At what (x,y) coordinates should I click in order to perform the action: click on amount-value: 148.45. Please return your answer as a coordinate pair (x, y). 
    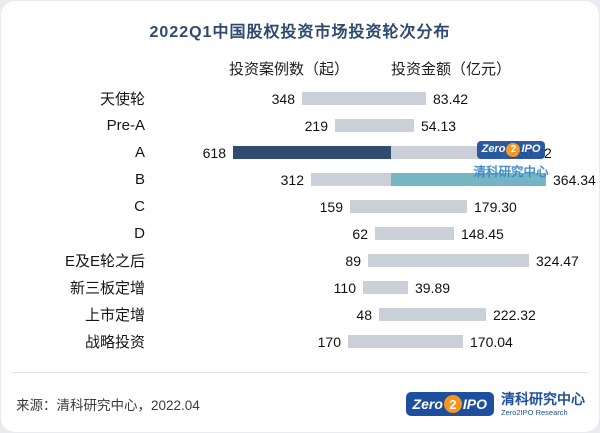
    Looking at the image, I should click on (482, 233).